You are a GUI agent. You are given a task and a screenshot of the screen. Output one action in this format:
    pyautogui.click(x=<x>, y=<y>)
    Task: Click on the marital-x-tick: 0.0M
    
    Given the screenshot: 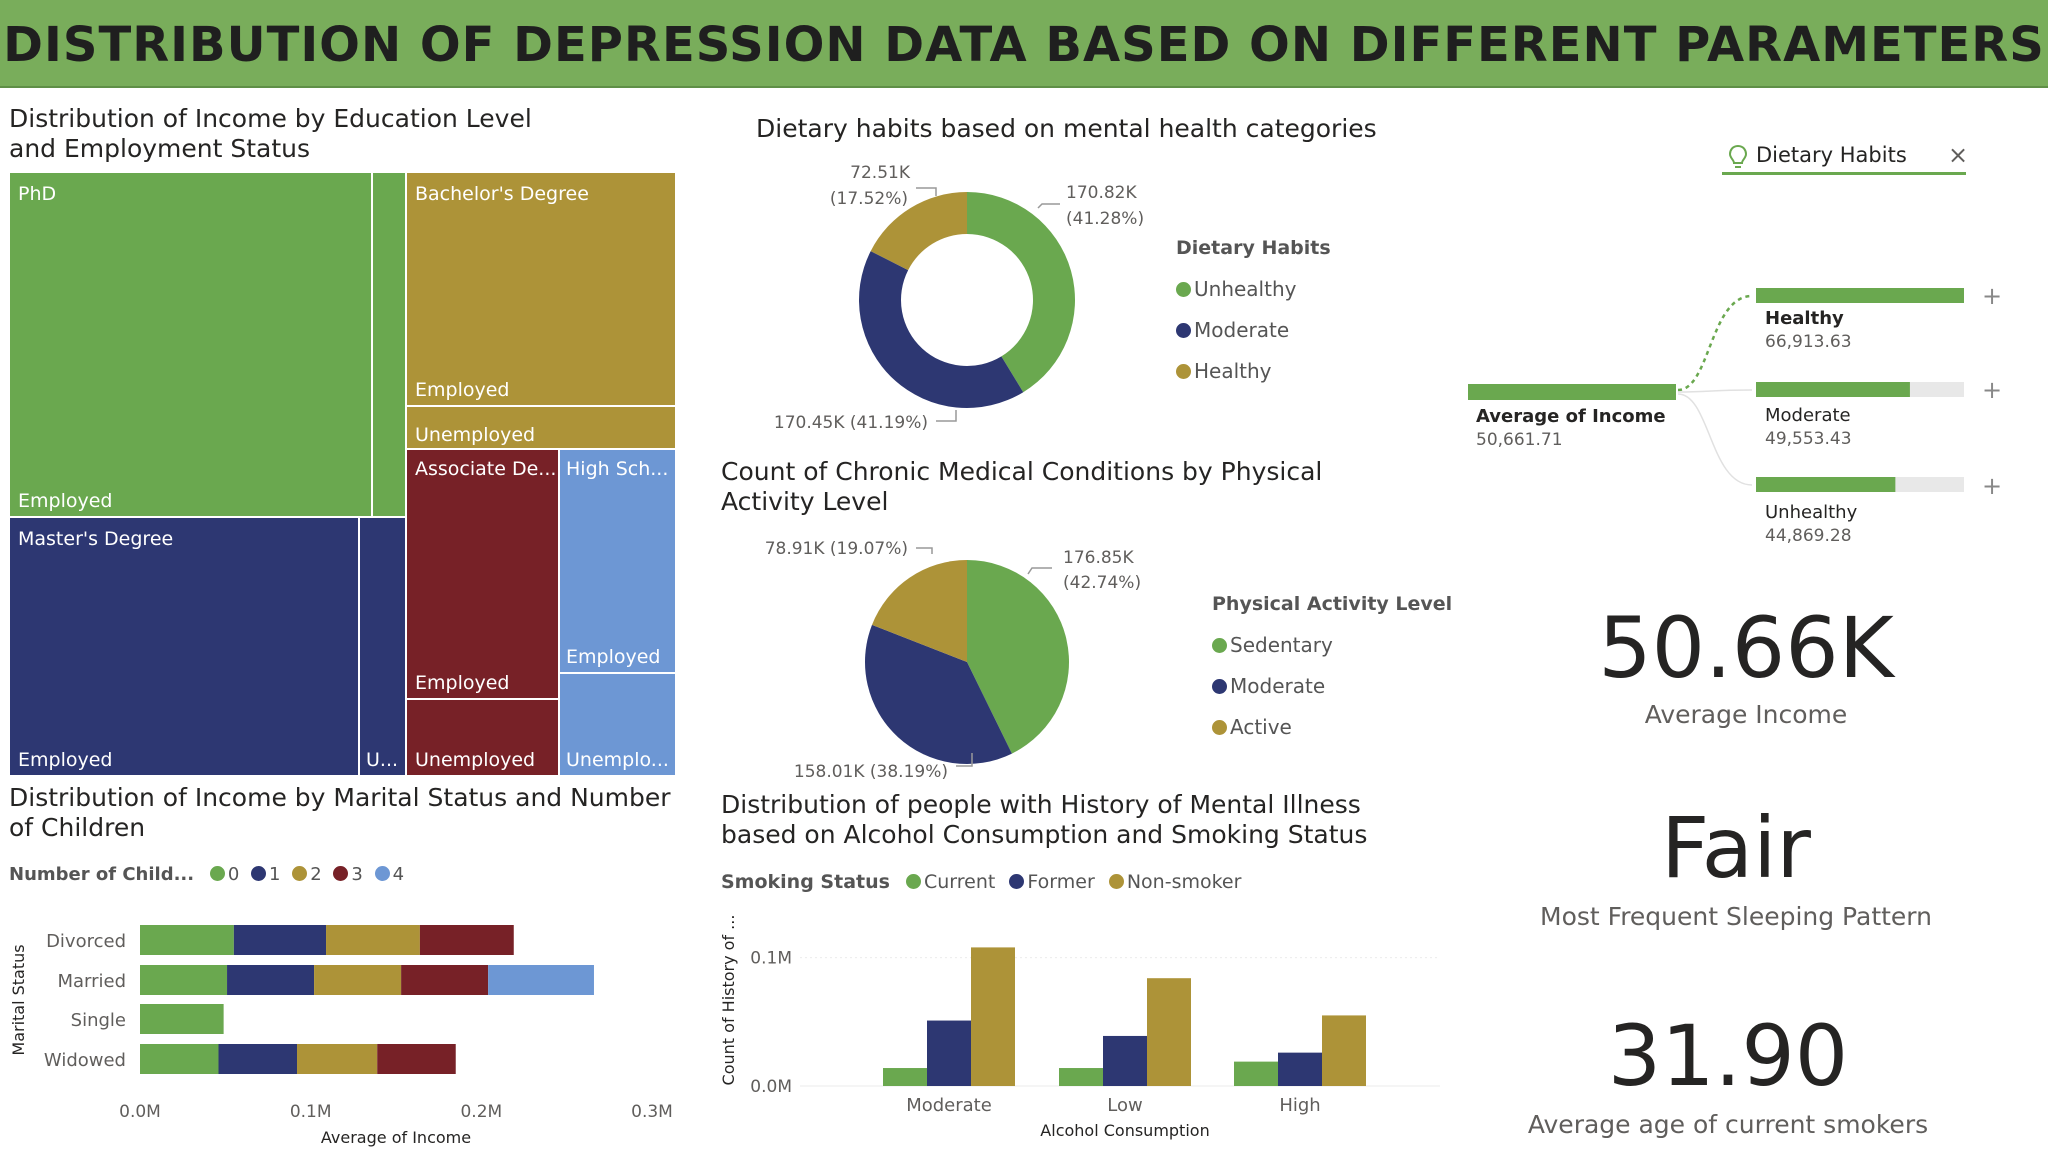 What is the action you would take?
    pyautogui.click(x=140, y=1112)
    